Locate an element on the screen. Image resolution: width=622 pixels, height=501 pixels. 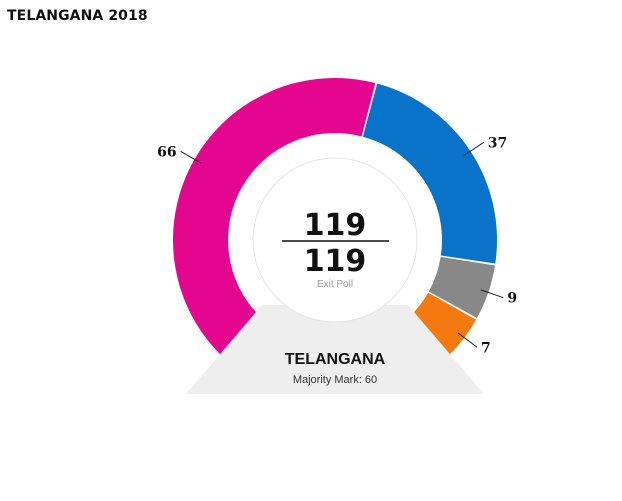
page-title: TELANGANA 2018 is located at coordinates (77, 16).